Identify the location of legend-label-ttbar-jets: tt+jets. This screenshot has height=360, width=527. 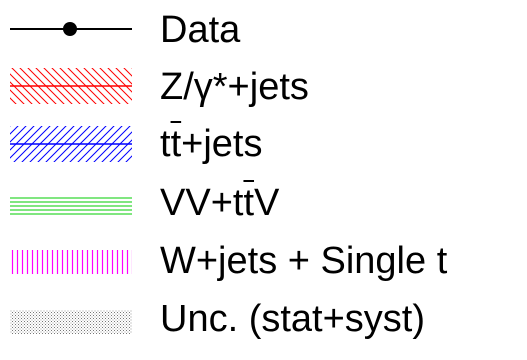
(211, 144).